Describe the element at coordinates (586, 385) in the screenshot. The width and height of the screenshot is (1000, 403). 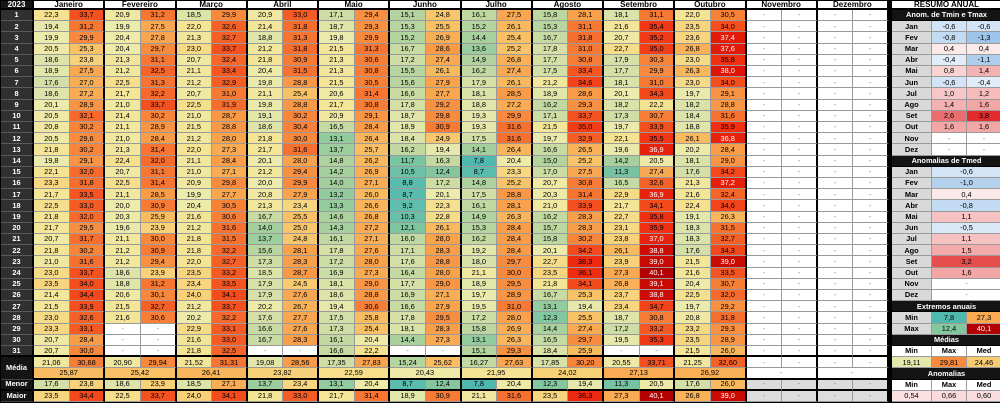
I see `menor-value: 19,4` at that location.